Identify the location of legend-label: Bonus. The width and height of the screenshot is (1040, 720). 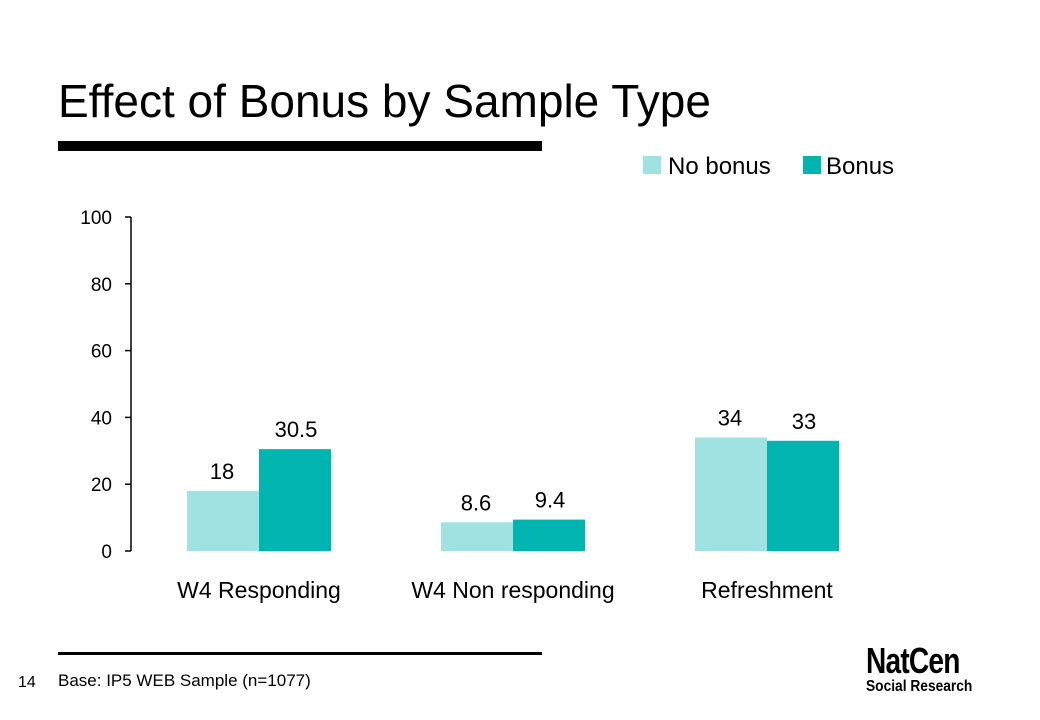
(860, 166).